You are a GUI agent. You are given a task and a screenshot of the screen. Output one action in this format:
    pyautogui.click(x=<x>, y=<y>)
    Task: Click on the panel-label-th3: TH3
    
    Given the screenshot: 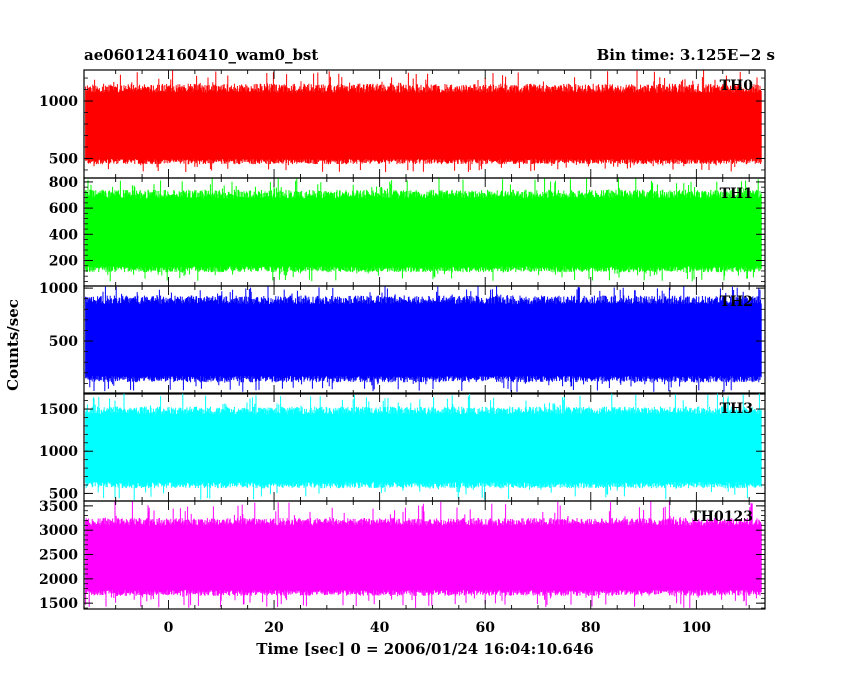 What is the action you would take?
    pyautogui.click(x=736, y=409)
    